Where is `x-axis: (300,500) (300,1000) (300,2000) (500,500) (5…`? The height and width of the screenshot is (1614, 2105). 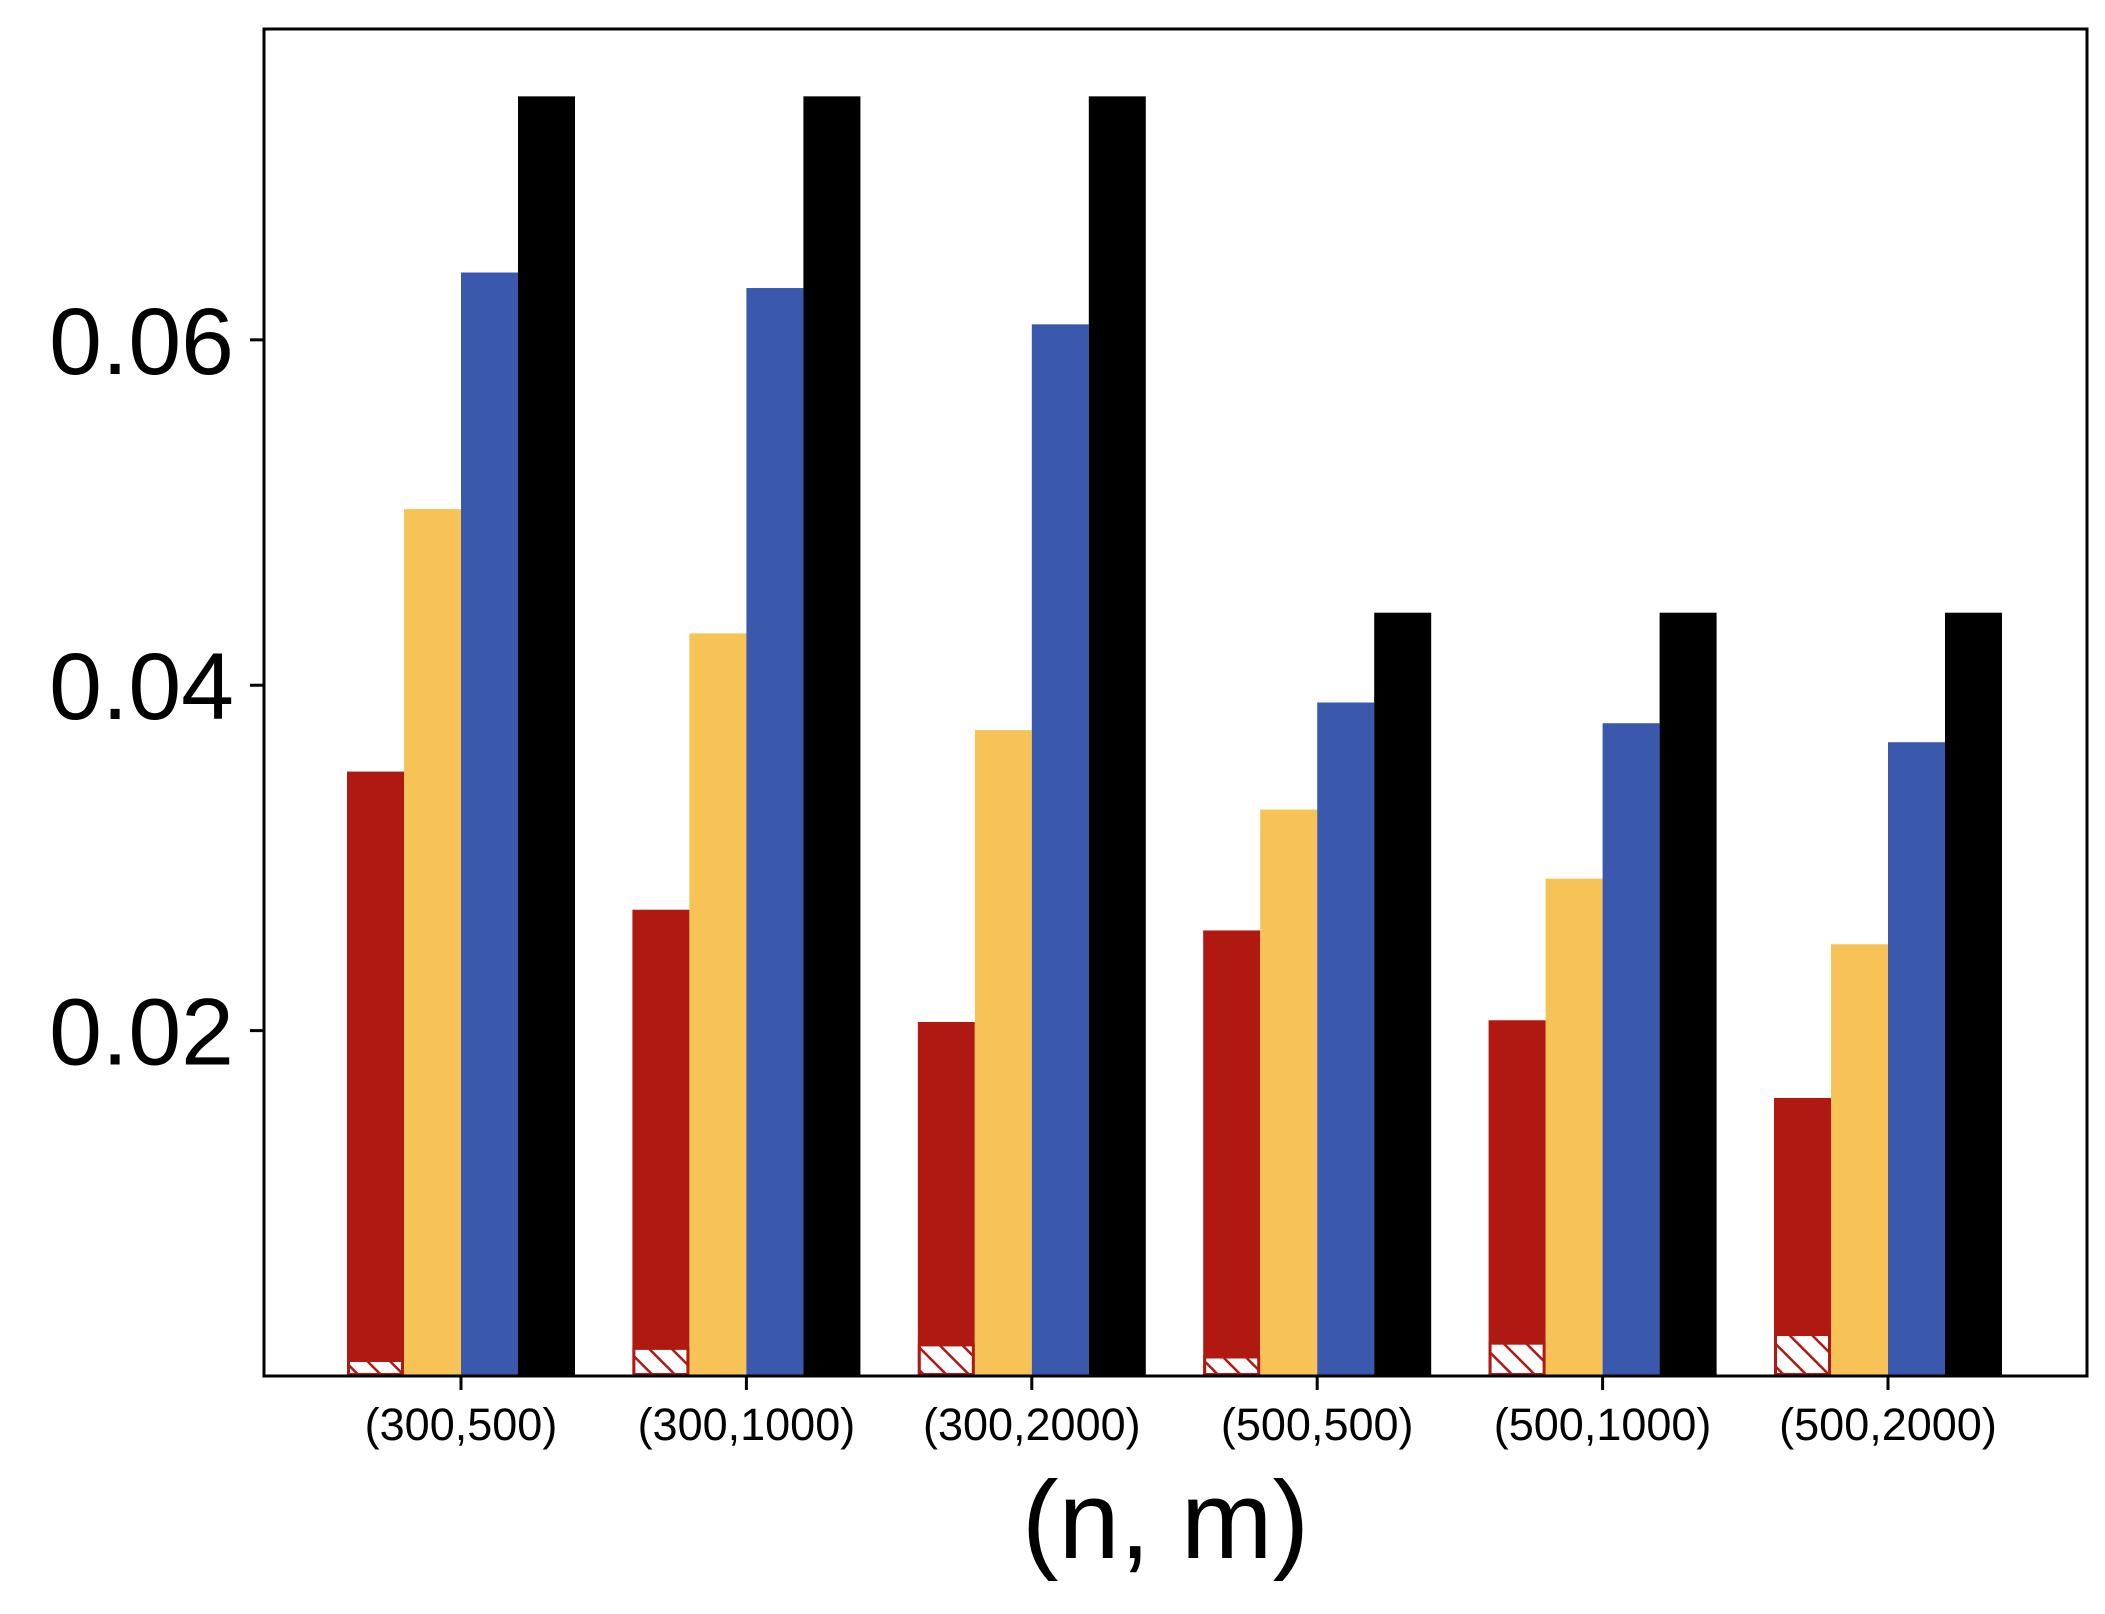
x-axis: (300,500) (300,1000) (300,2000) (500,500) (5… is located at coordinates (1181, 1413).